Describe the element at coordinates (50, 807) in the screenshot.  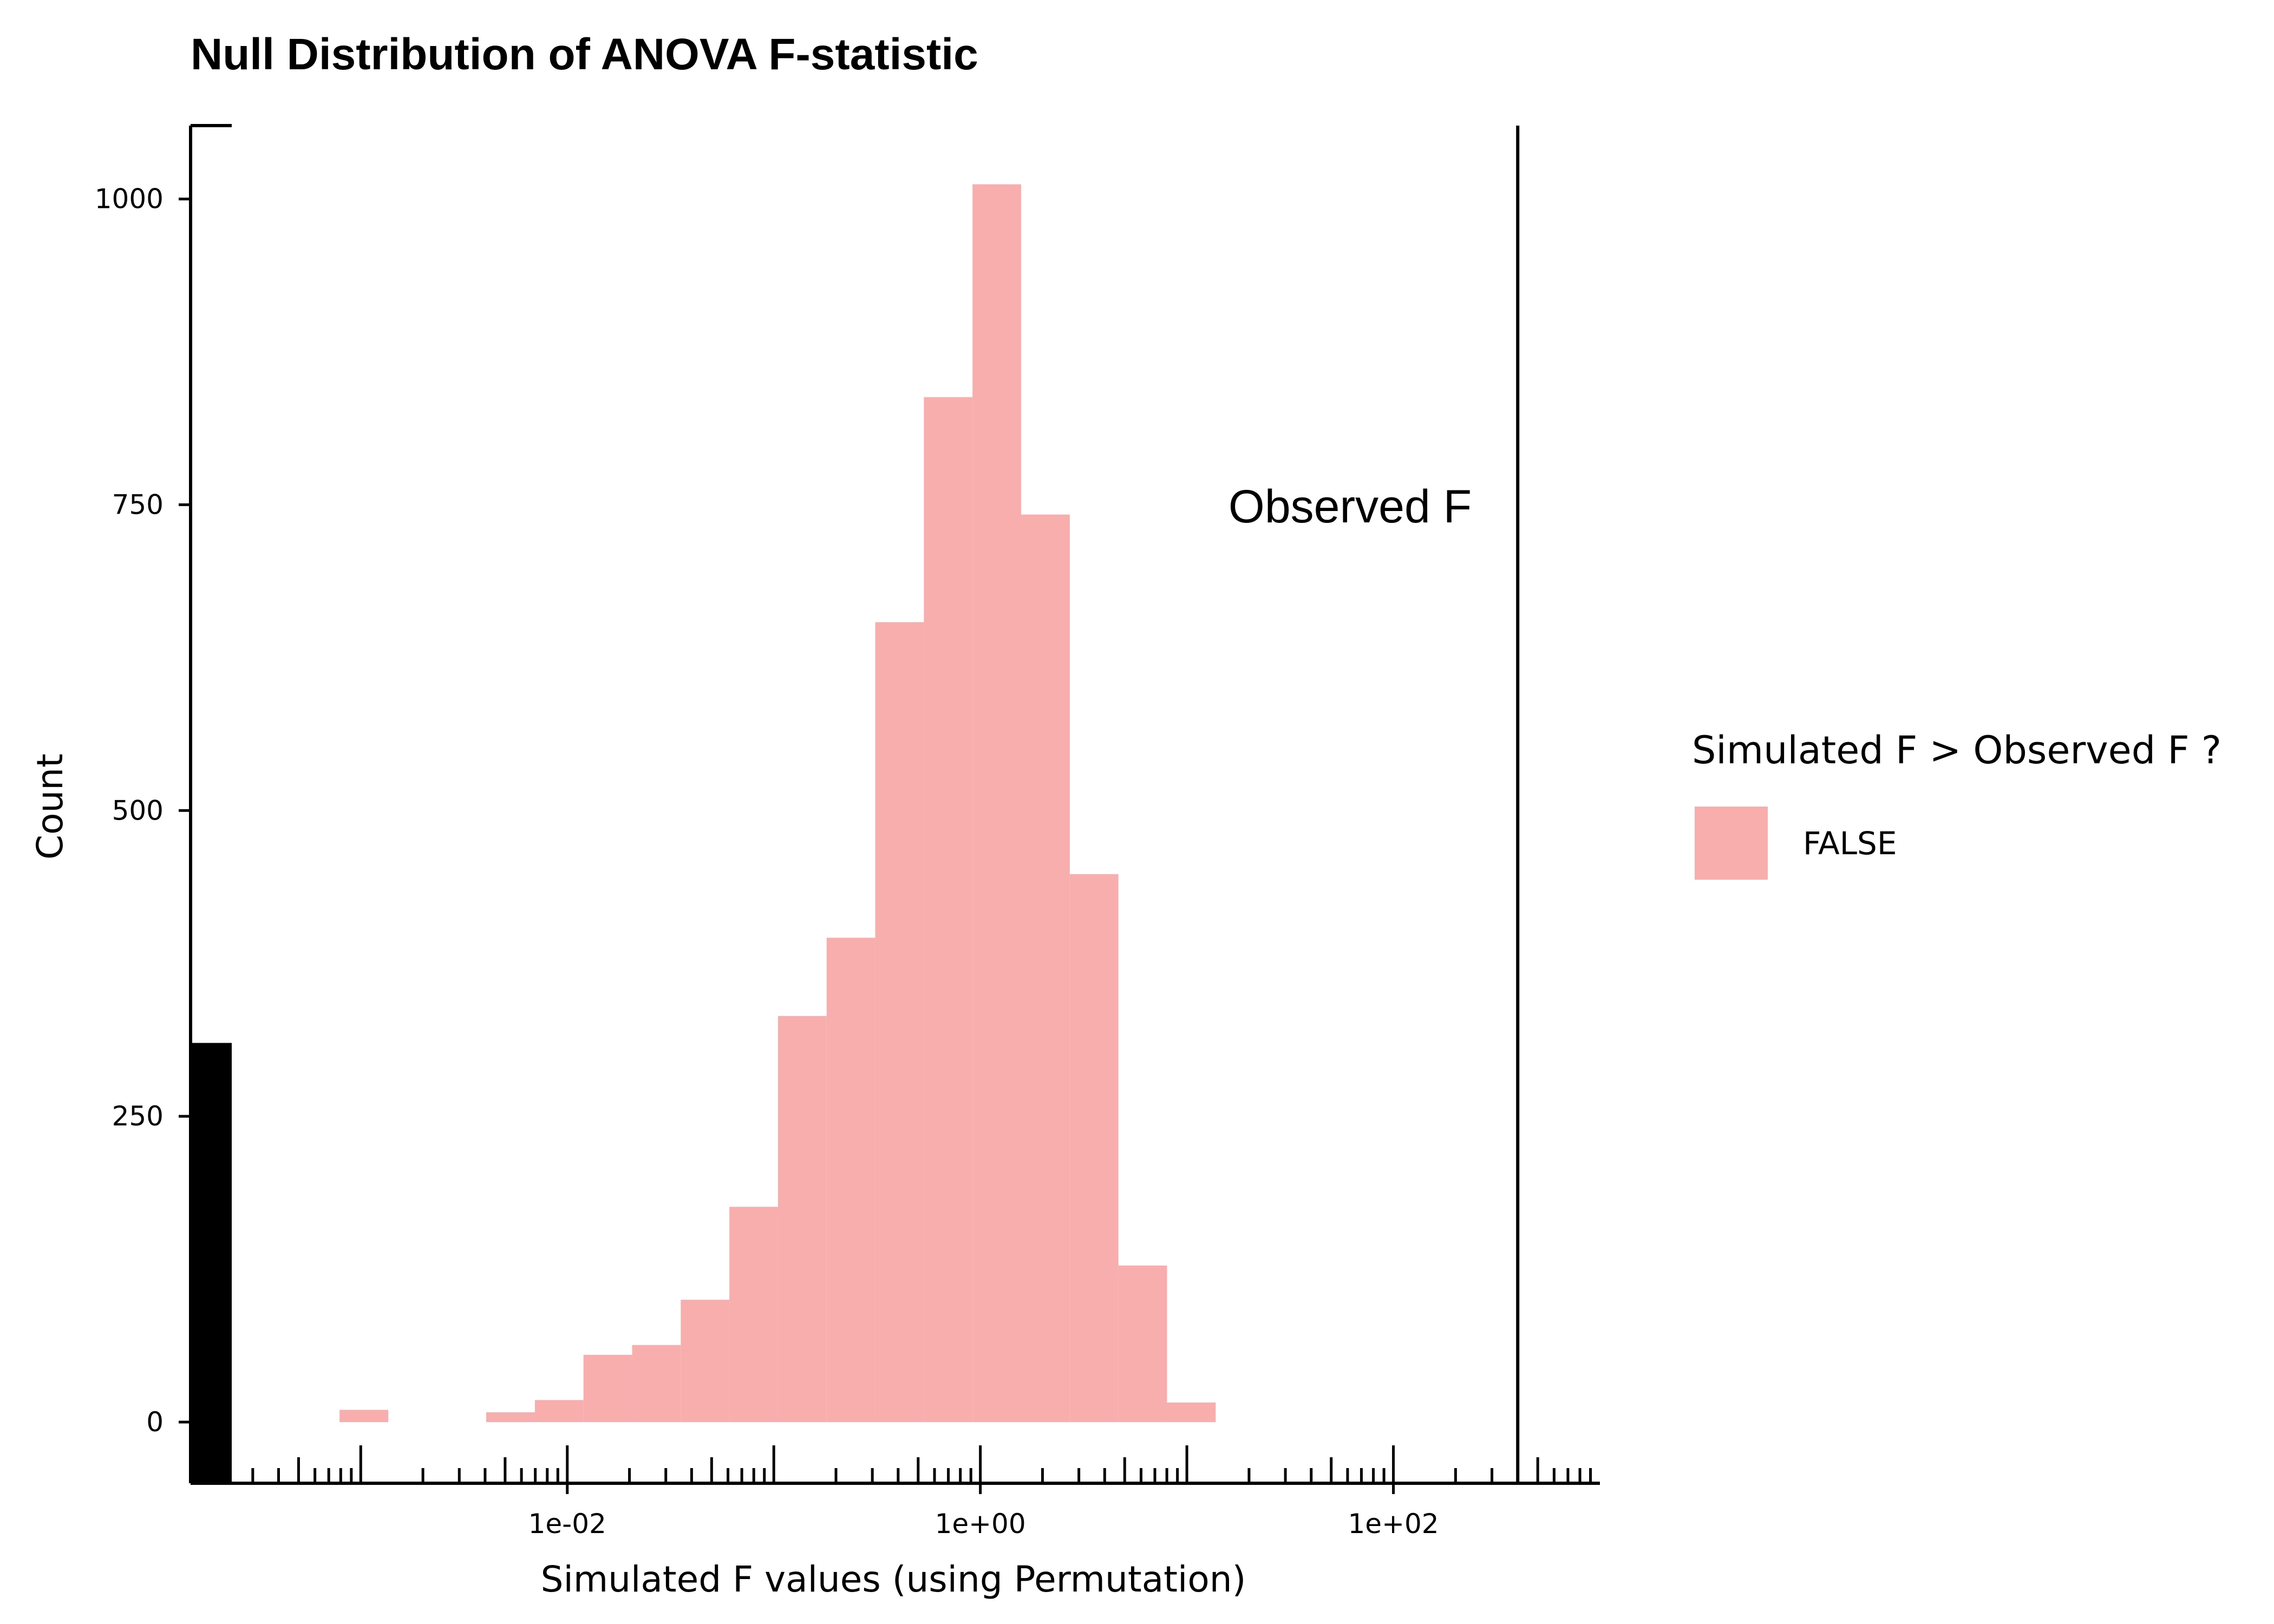
I see `y-axis-label: Count` at that location.